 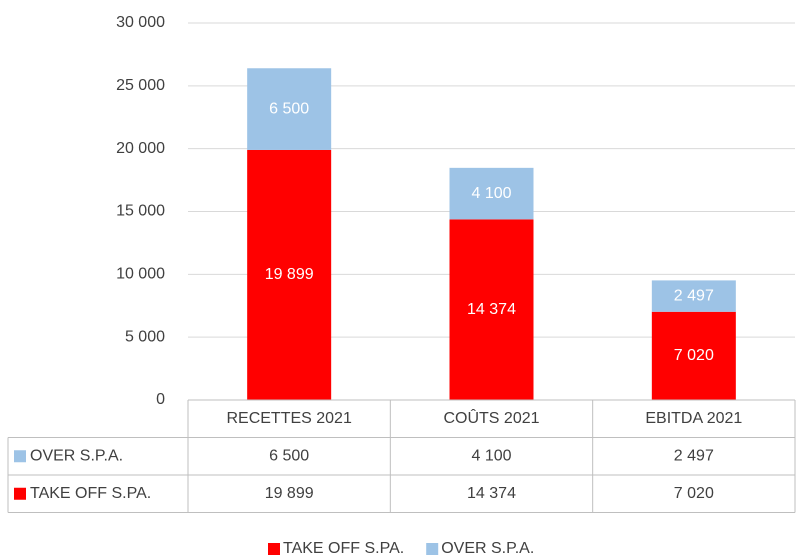 What do you see at coordinates (694, 493) in the screenshot?
I see `table-cell: 7 020` at bounding box center [694, 493].